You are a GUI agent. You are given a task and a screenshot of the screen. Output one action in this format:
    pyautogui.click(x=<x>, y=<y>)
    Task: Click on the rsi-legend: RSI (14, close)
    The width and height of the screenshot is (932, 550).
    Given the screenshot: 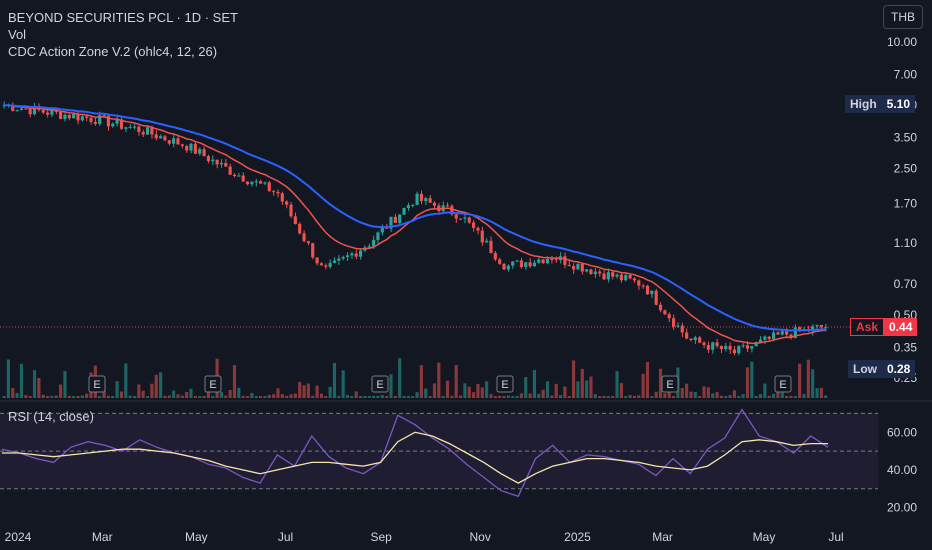 What is the action you would take?
    pyautogui.click(x=51, y=416)
    